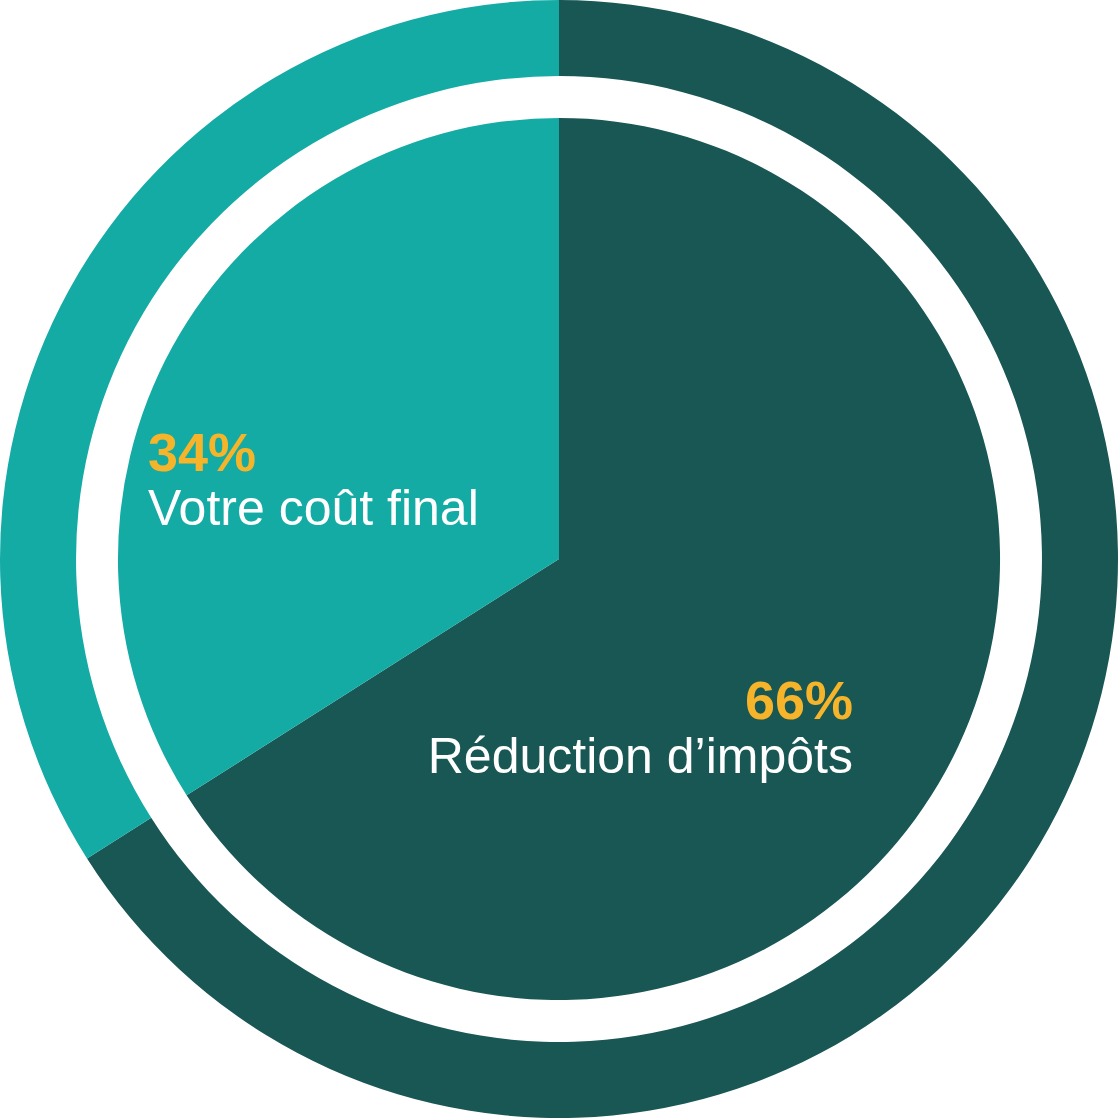 This screenshot has width=1118, height=1118. What do you see at coordinates (640, 756) in the screenshot?
I see `slice-label: Réduction d’impôts` at bounding box center [640, 756].